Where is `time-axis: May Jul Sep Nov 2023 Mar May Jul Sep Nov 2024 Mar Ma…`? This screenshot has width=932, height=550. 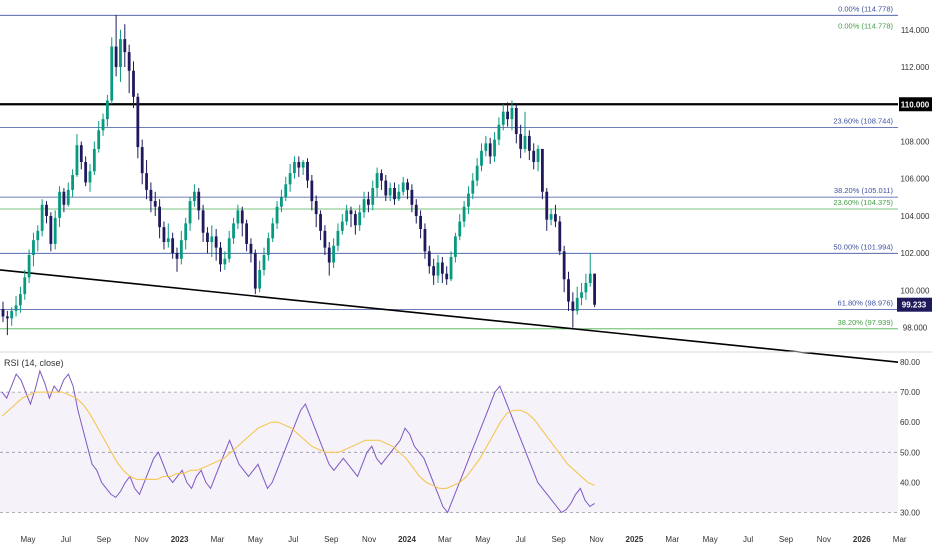 time-axis: May Jul Sep Nov 2023 Mar May Jul Sep Nov 2024 Mar Ma… is located at coordinates (463, 539).